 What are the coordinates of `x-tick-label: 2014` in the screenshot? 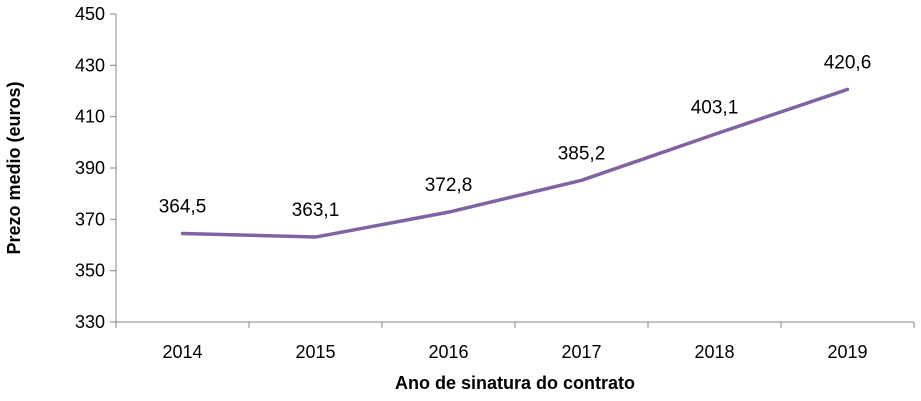 It's located at (182, 352).